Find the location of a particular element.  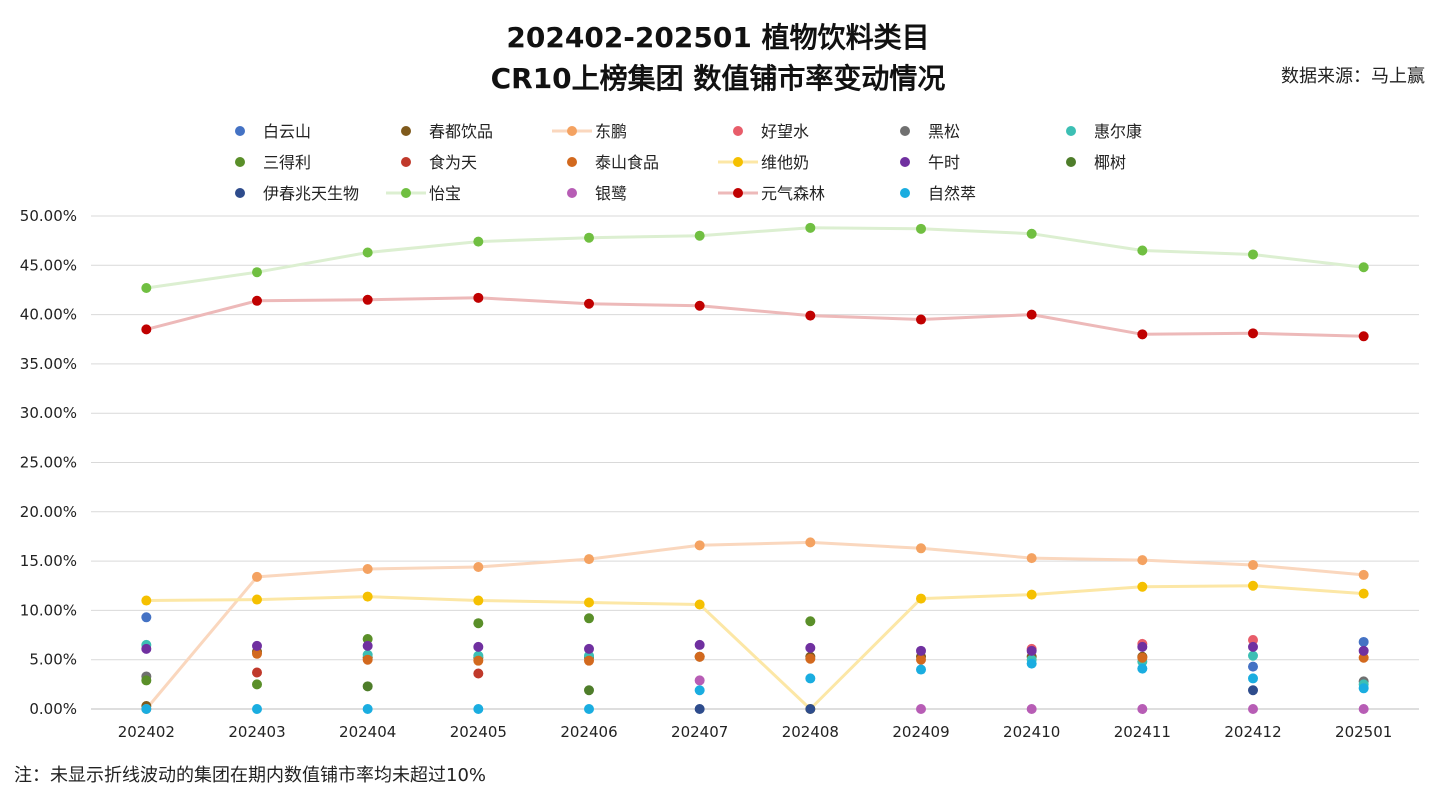

y-tick-label: 25.00% is located at coordinates (48, 463).